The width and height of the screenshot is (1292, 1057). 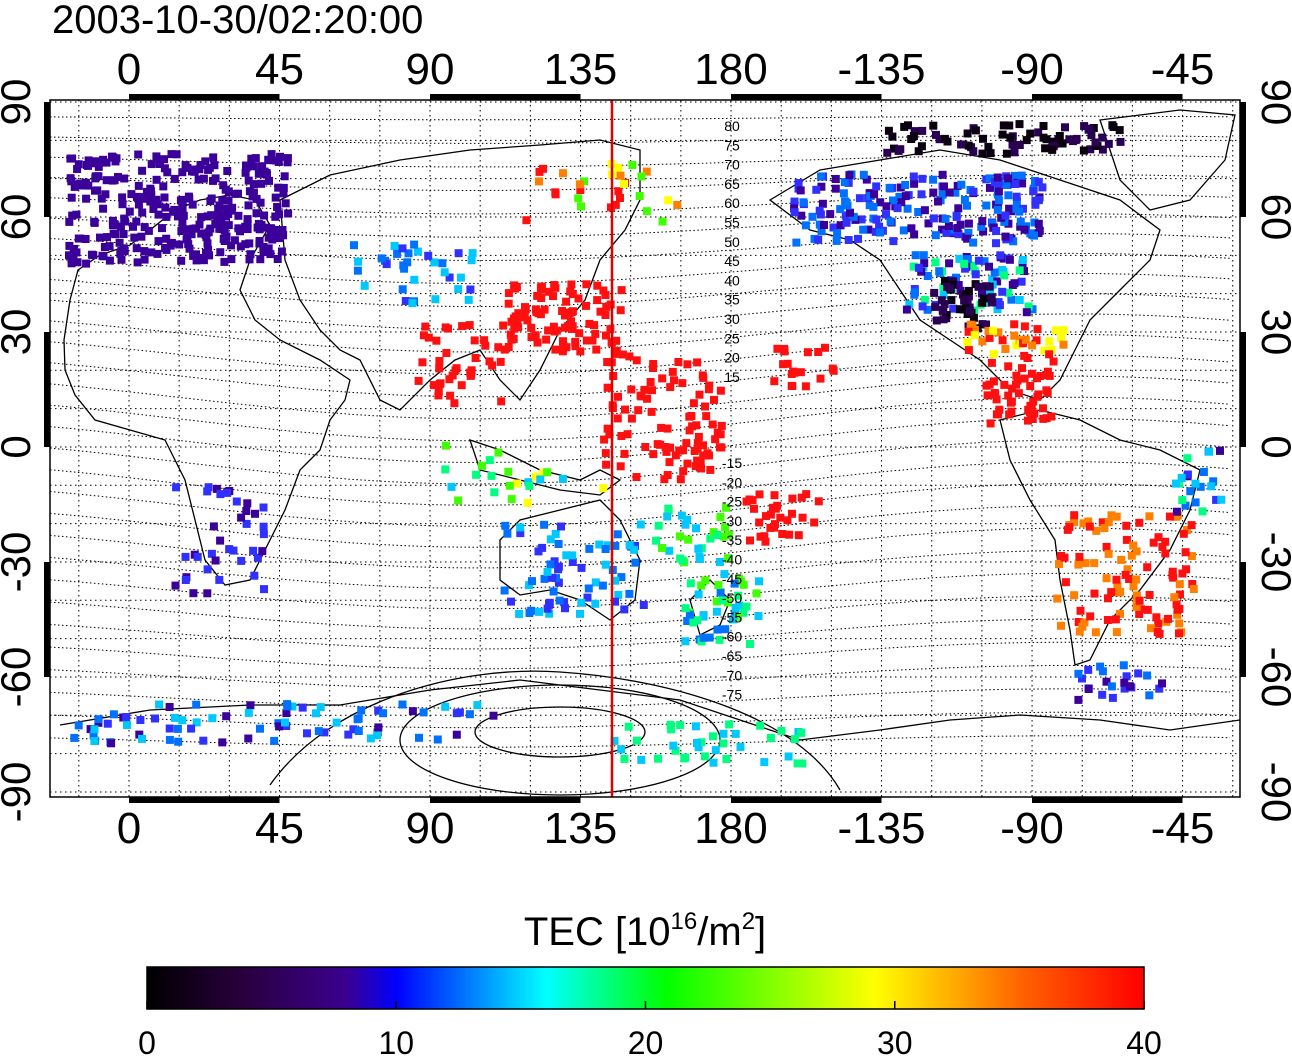 What do you see at coordinates (19, 562) in the screenshot?
I see `lat-tick-label: -30` at bounding box center [19, 562].